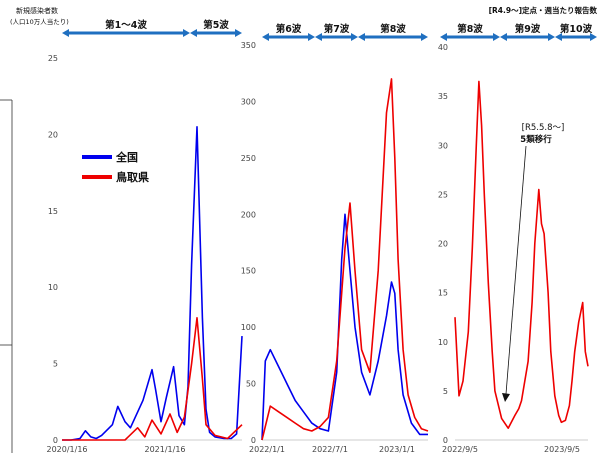 This screenshot has width=597, height=453. I want to click on y-tick-label: 50, so click(251, 384).